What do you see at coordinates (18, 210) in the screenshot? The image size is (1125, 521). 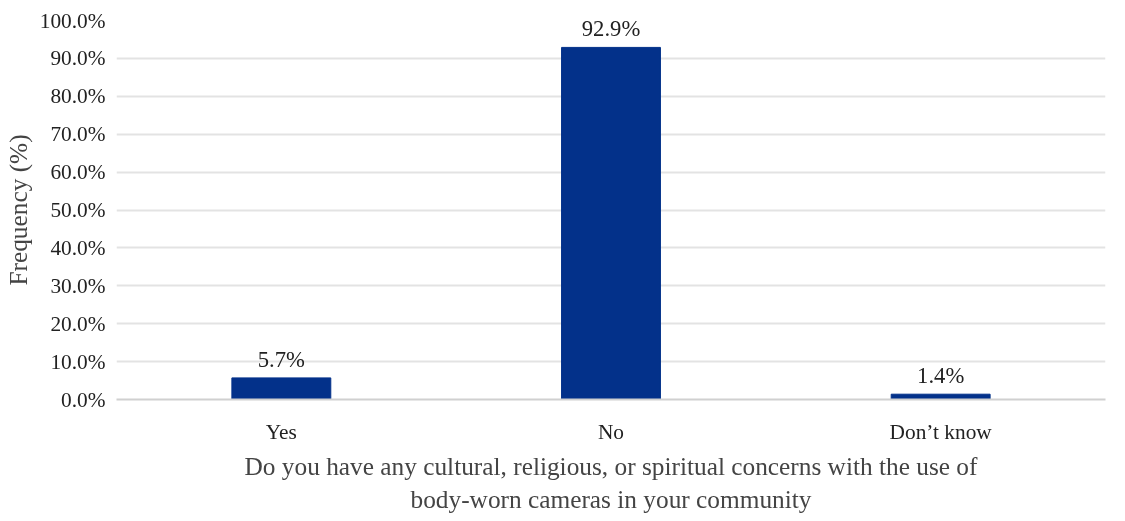 I see `y-axis-title: Frequency (%)` at bounding box center [18, 210].